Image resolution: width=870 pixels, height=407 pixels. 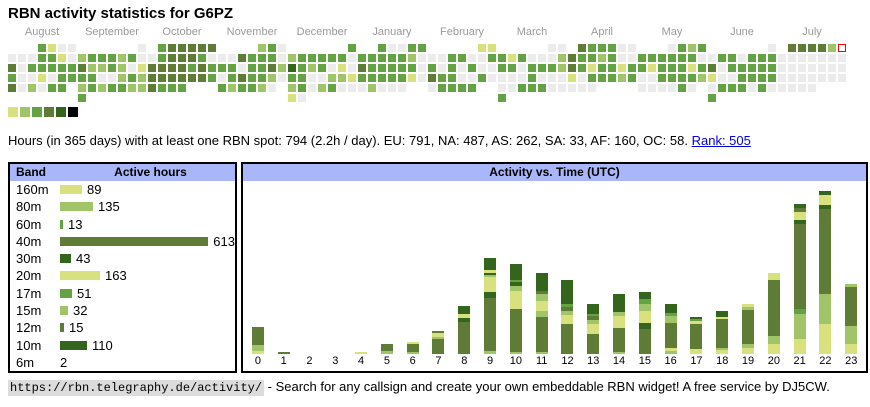 What do you see at coordinates (29, 276) in the screenshot?
I see `band-name: 20m` at bounding box center [29, 276].